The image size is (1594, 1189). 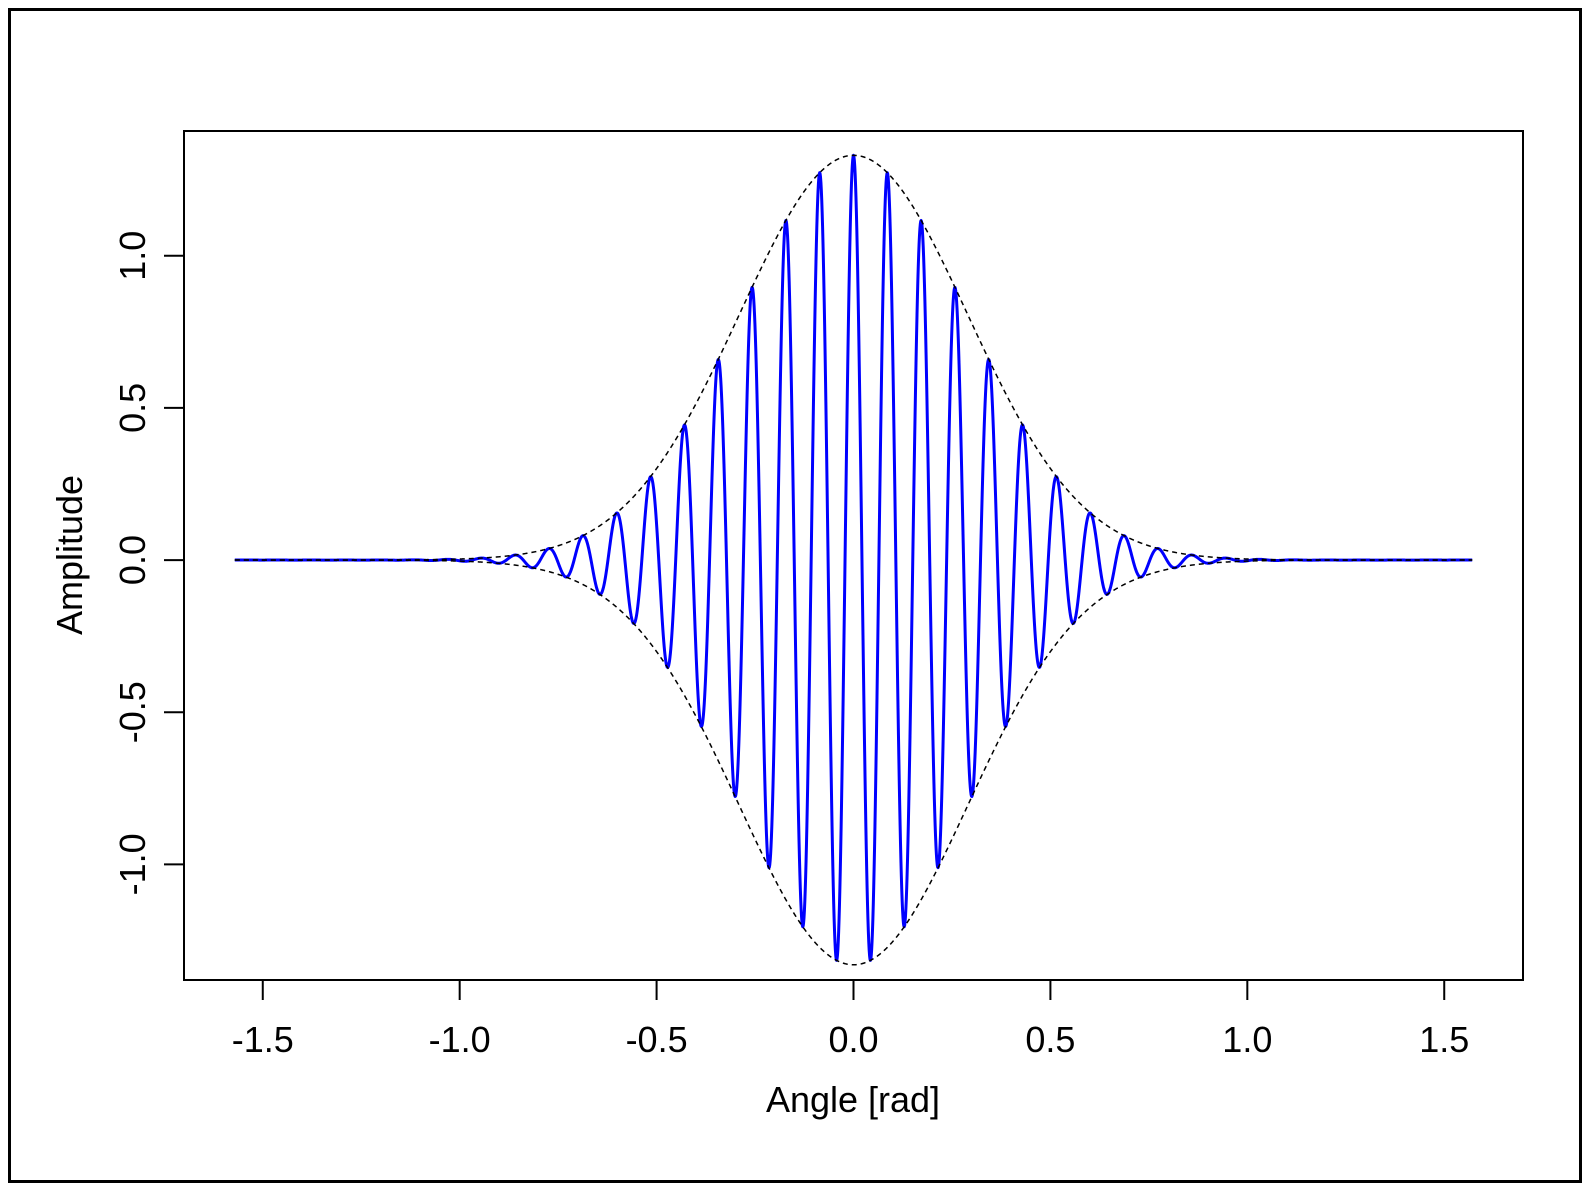 I want to click on x-tick-label: 1.0, so click(x=1247, y=1039).